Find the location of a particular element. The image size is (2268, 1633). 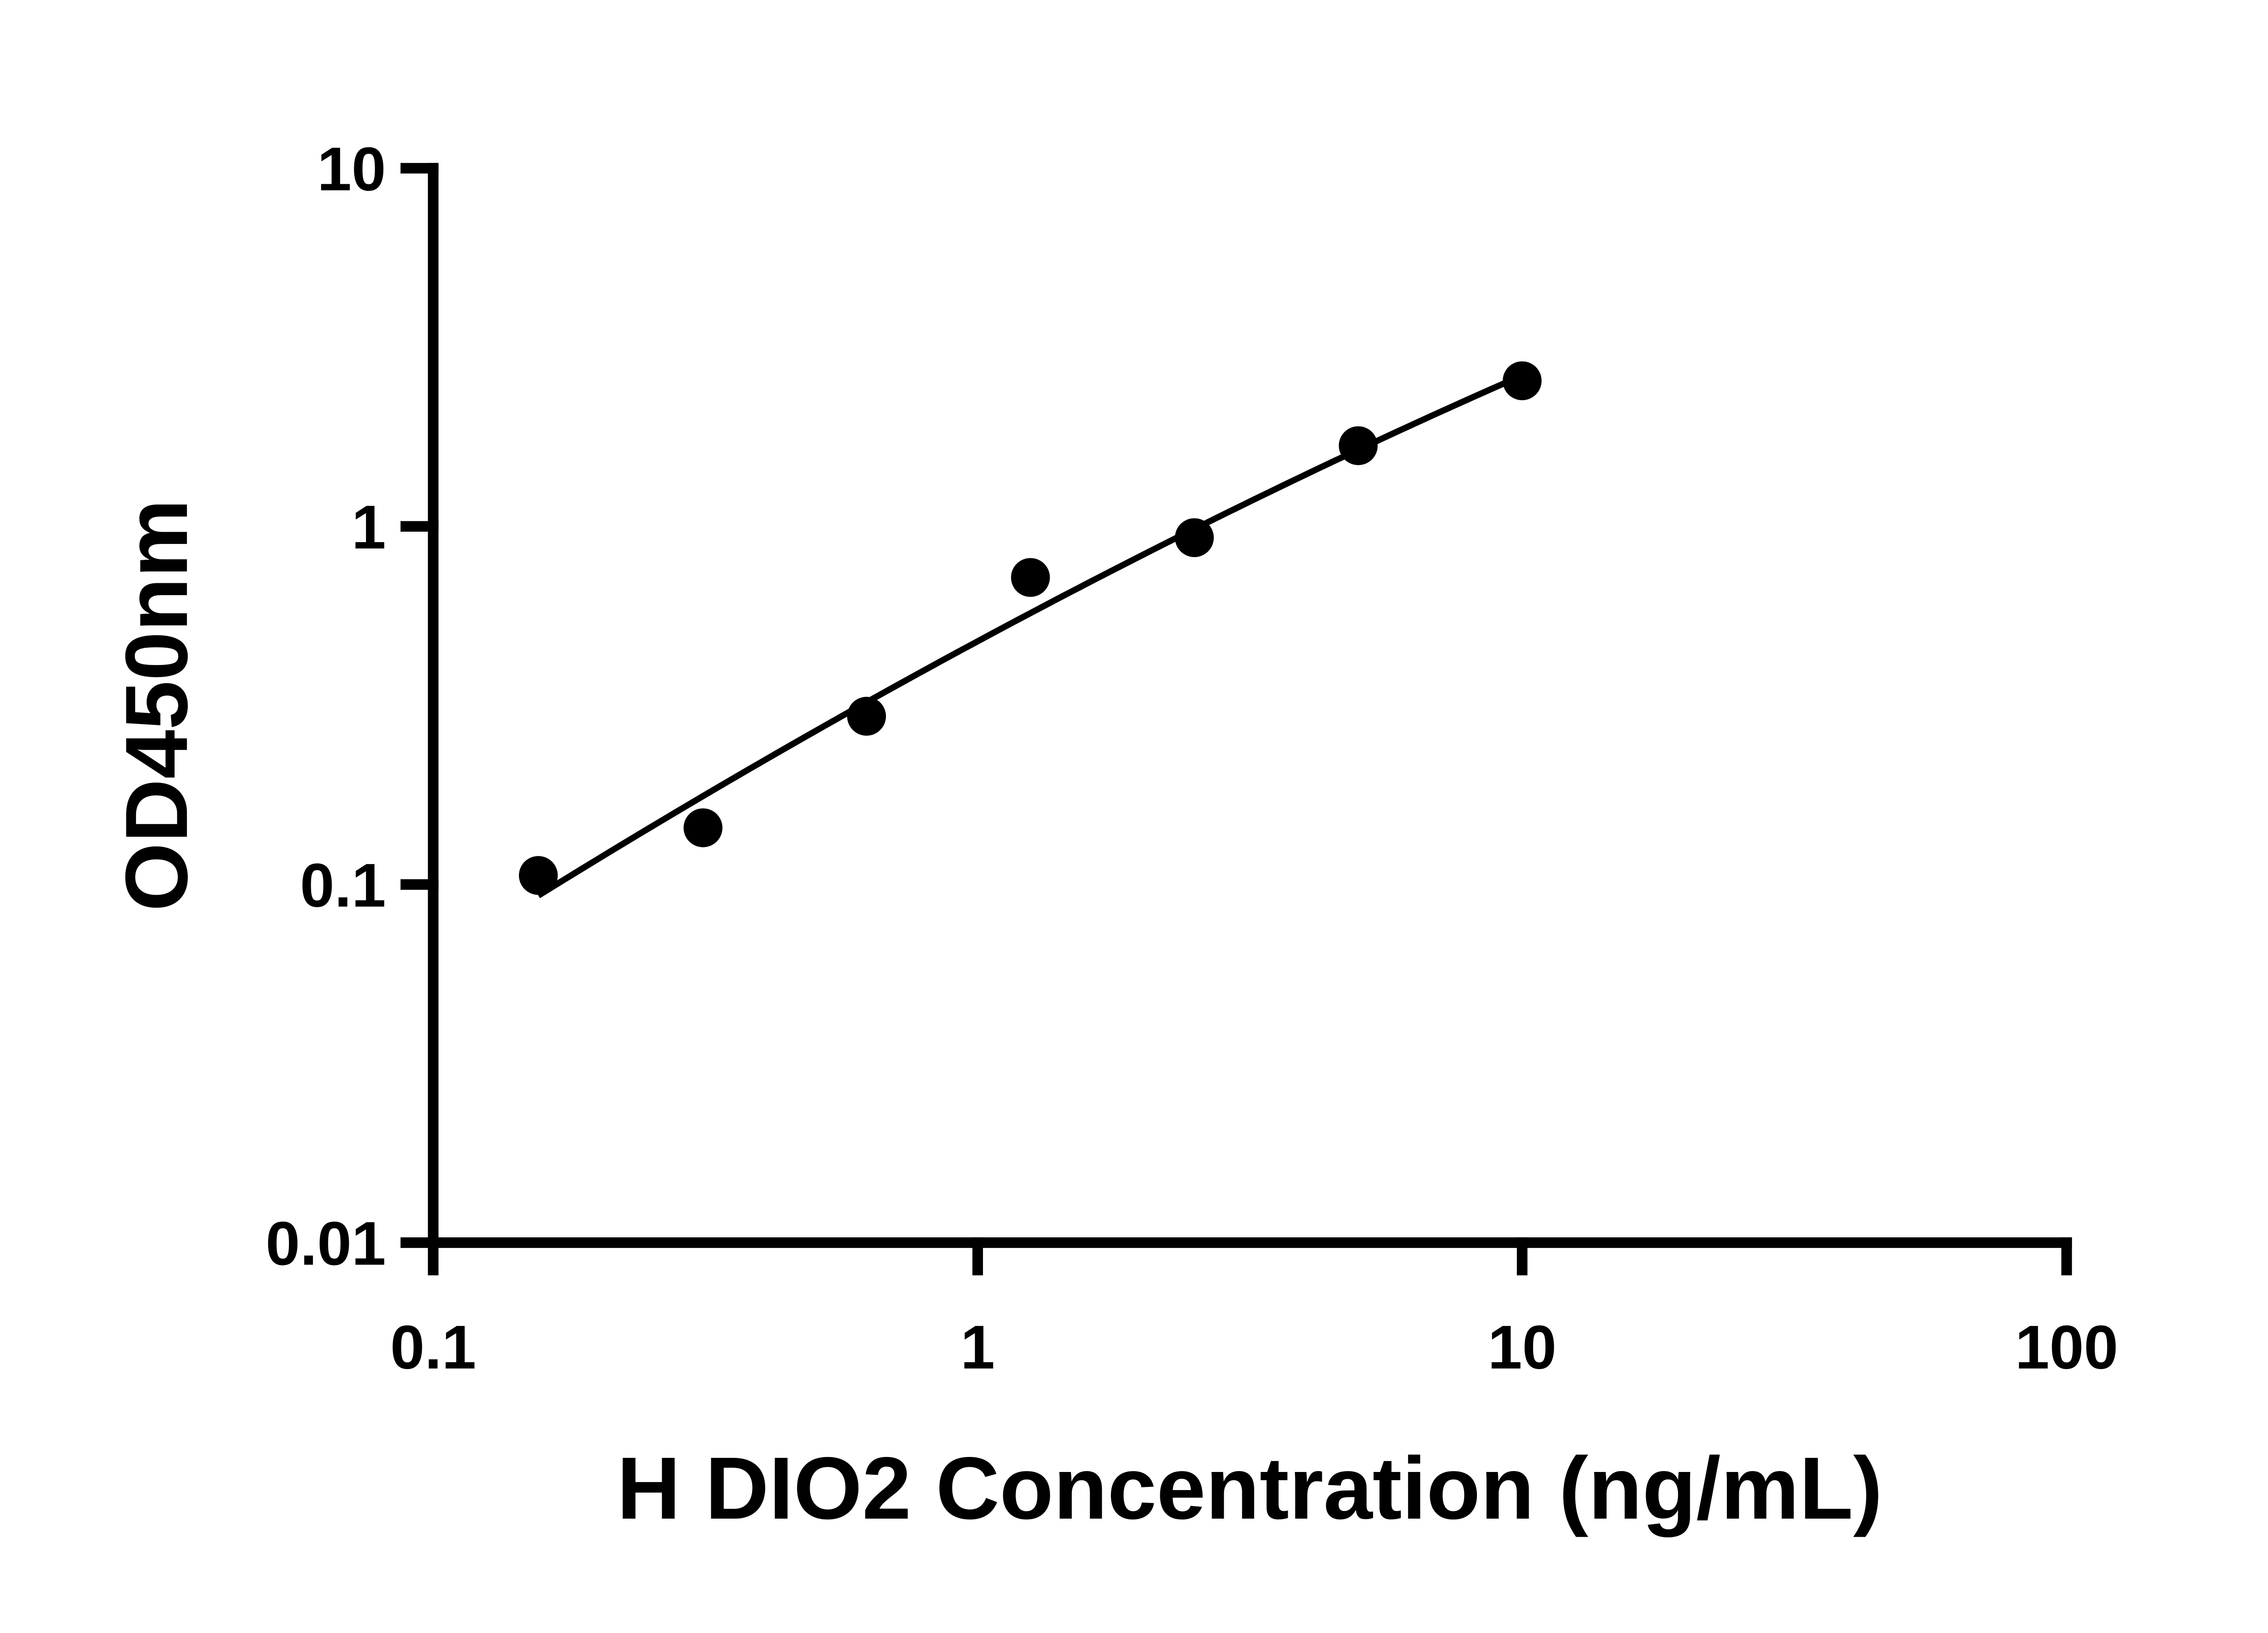

y-tick-label: 0.01 is located at coordinates (326, 1243).